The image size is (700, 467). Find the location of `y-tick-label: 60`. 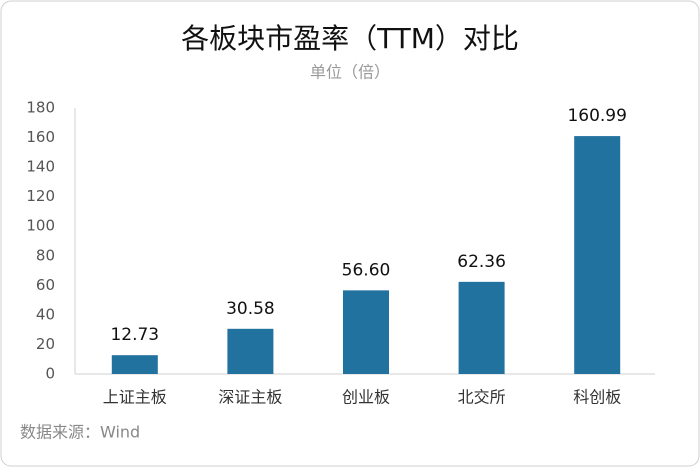

y-tick-label: 60 is located at coordinates (45, 285).